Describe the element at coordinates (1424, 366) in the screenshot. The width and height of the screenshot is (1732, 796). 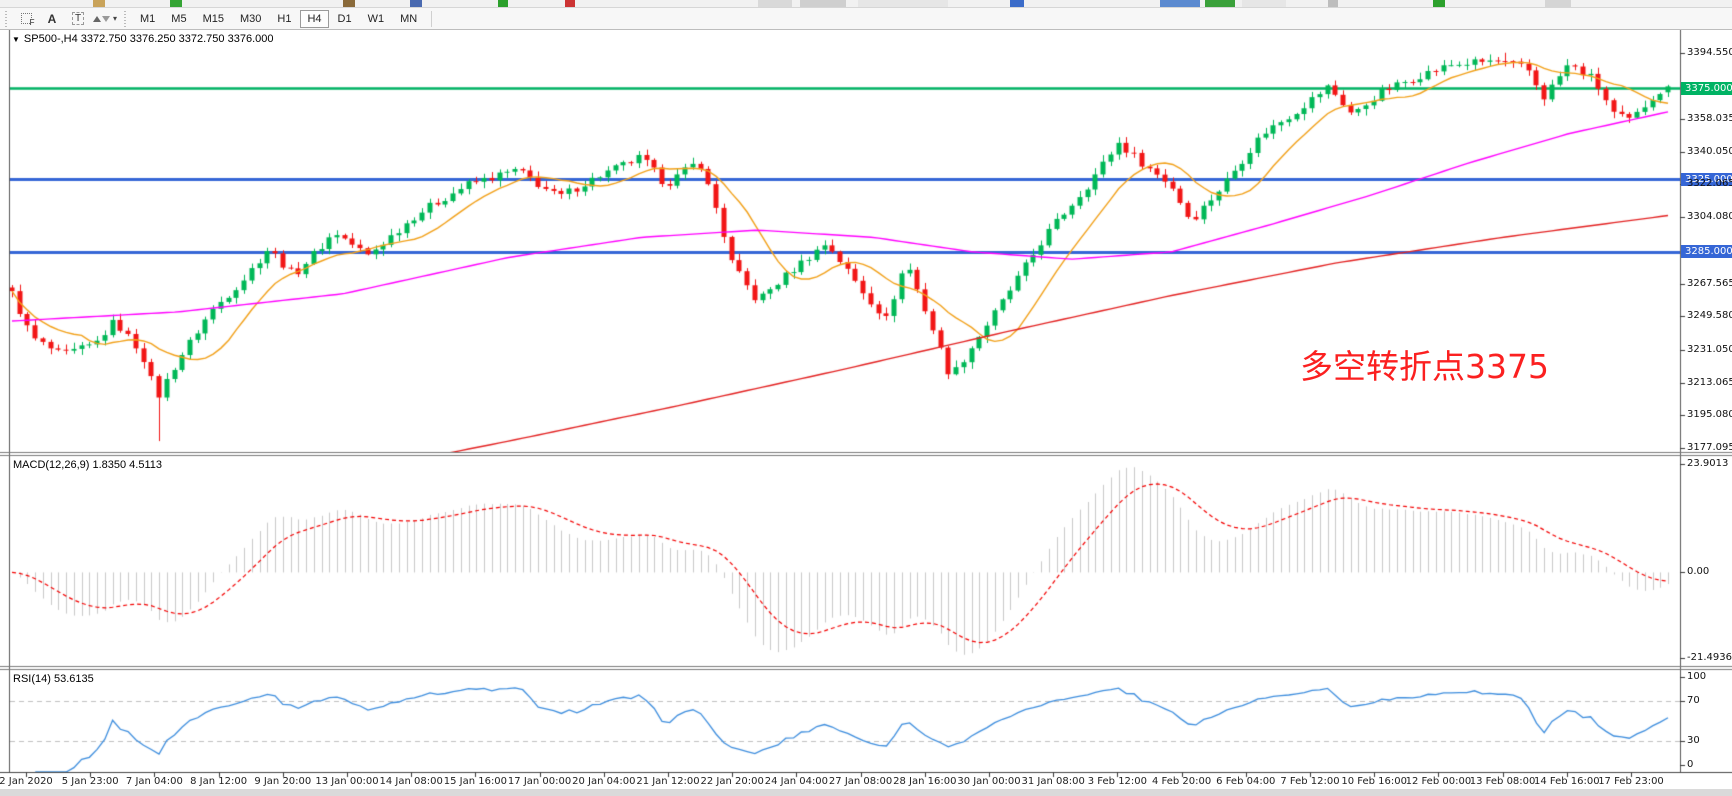
I see `chart-text-annotation: 多空转折点3375` at that location.